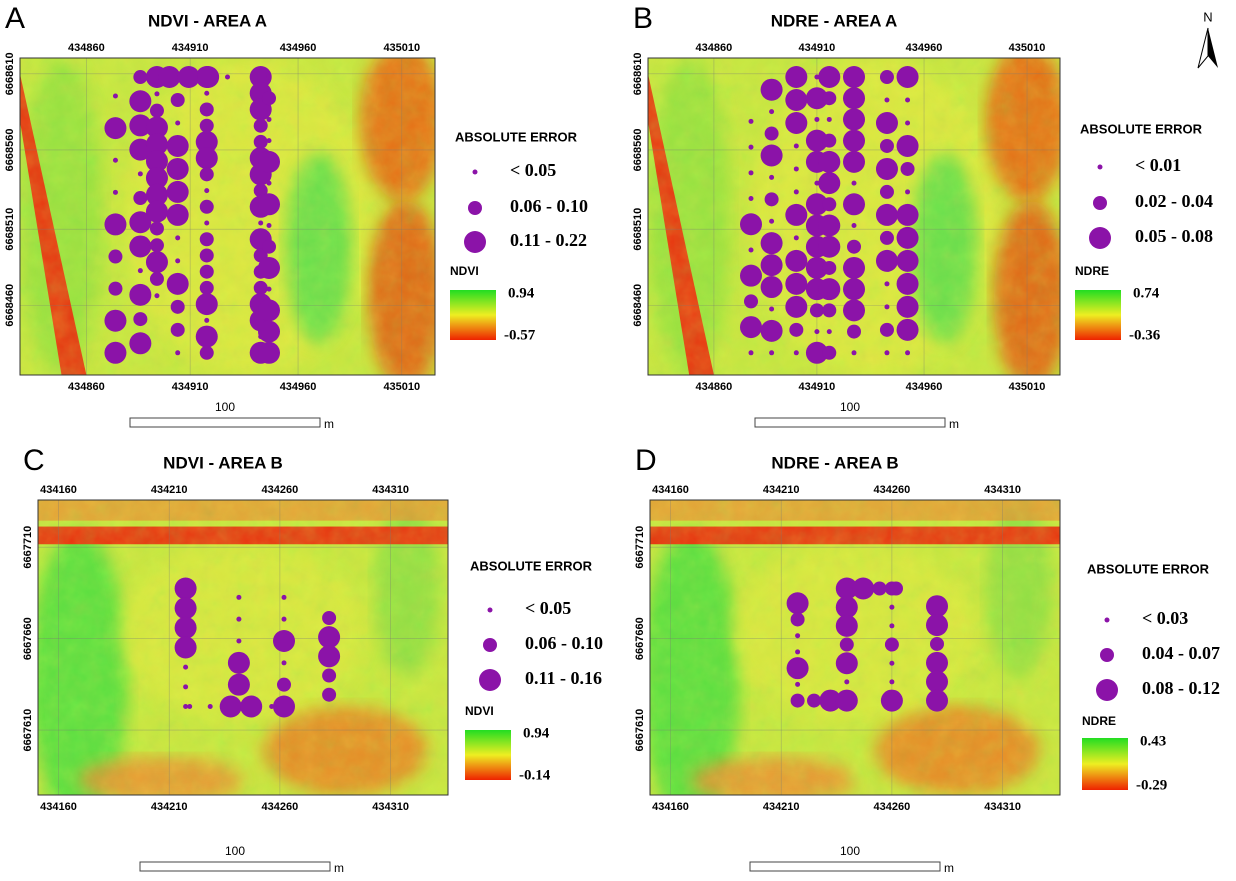 The height and width of the screenshot is (881, 1236). What do you see at coordinates (10, 229) in the screenshot?
I see `y-coord: 6668510` at bounding box center [10, 229].